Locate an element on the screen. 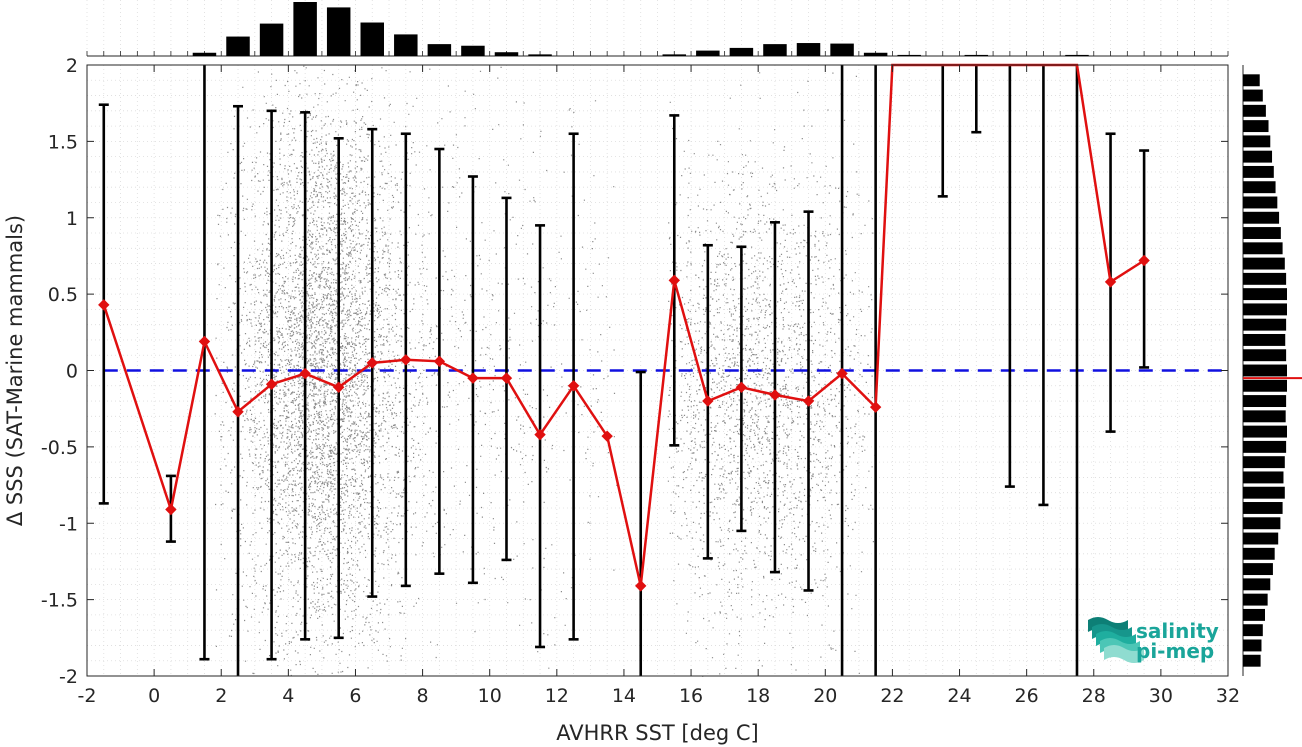  right-histogram is located at coordinates (1272, 370).